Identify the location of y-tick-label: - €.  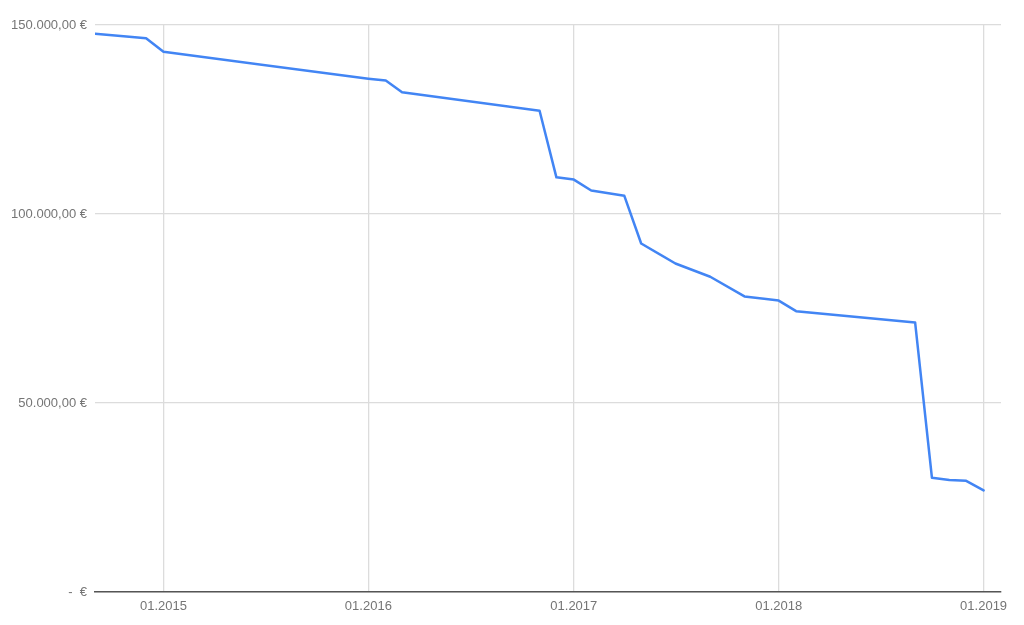
(78, 591).